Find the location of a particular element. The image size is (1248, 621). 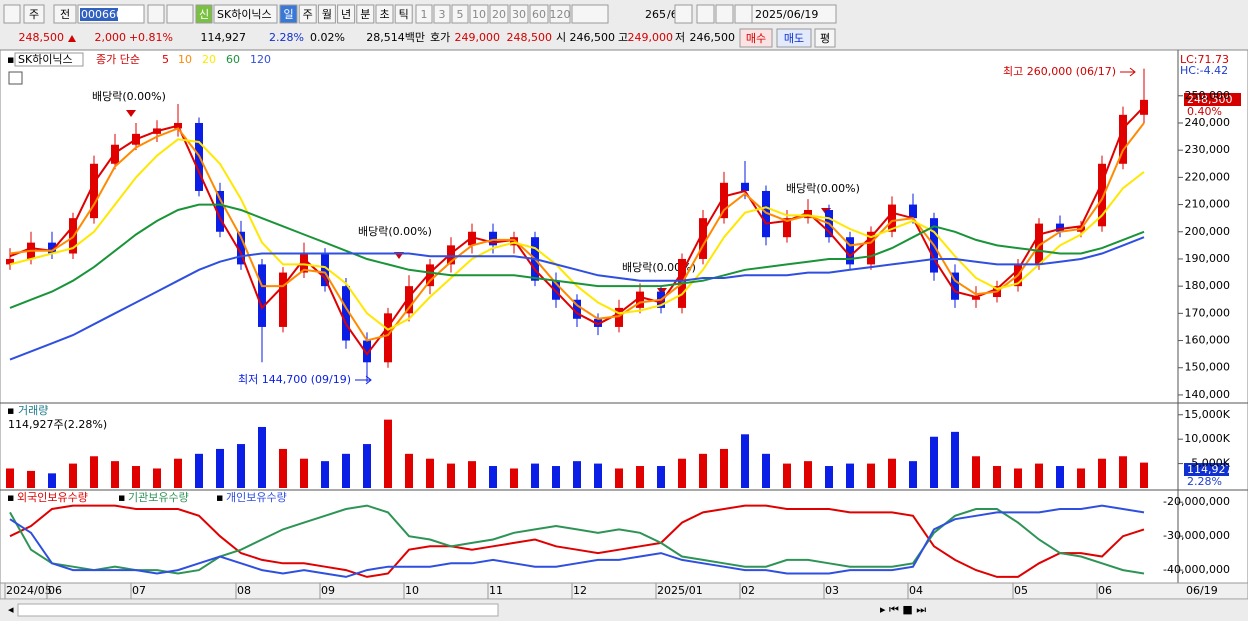

unit-select-box is located at coordinates (590, 14).